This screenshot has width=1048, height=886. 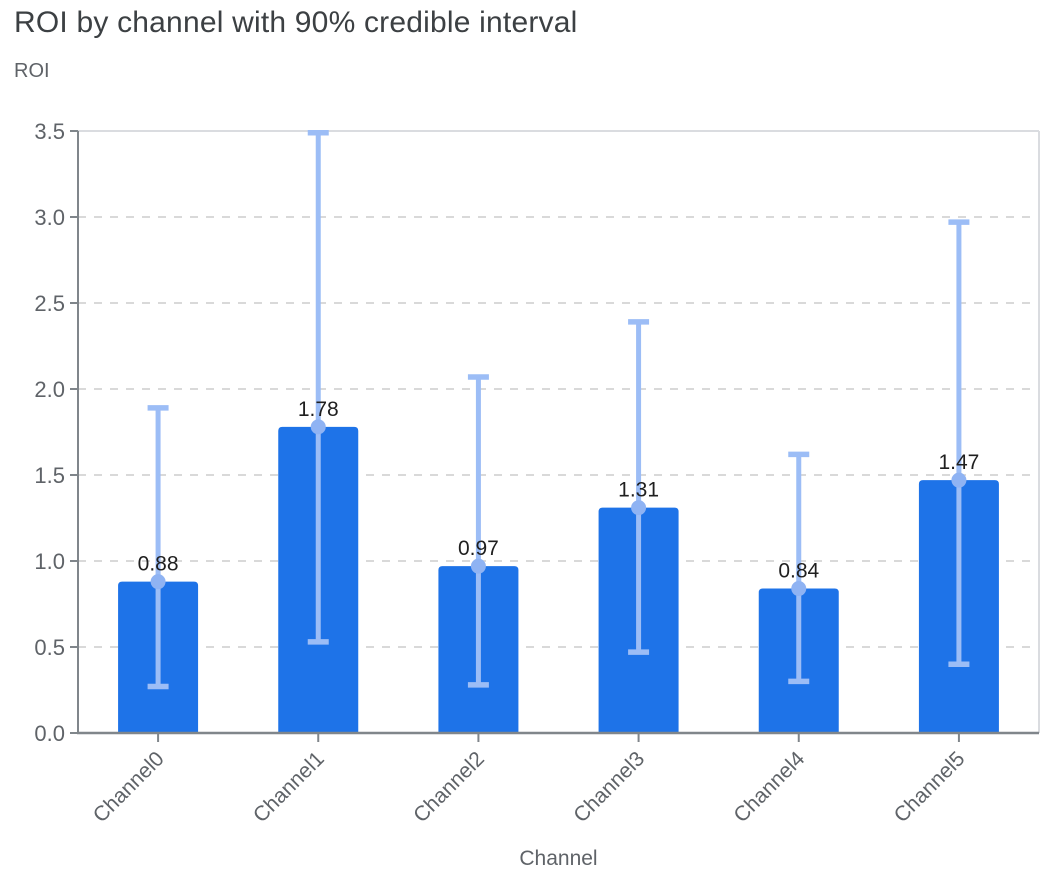 I want to click on y-tick-label: 0.5, so click(x=49, y=647).